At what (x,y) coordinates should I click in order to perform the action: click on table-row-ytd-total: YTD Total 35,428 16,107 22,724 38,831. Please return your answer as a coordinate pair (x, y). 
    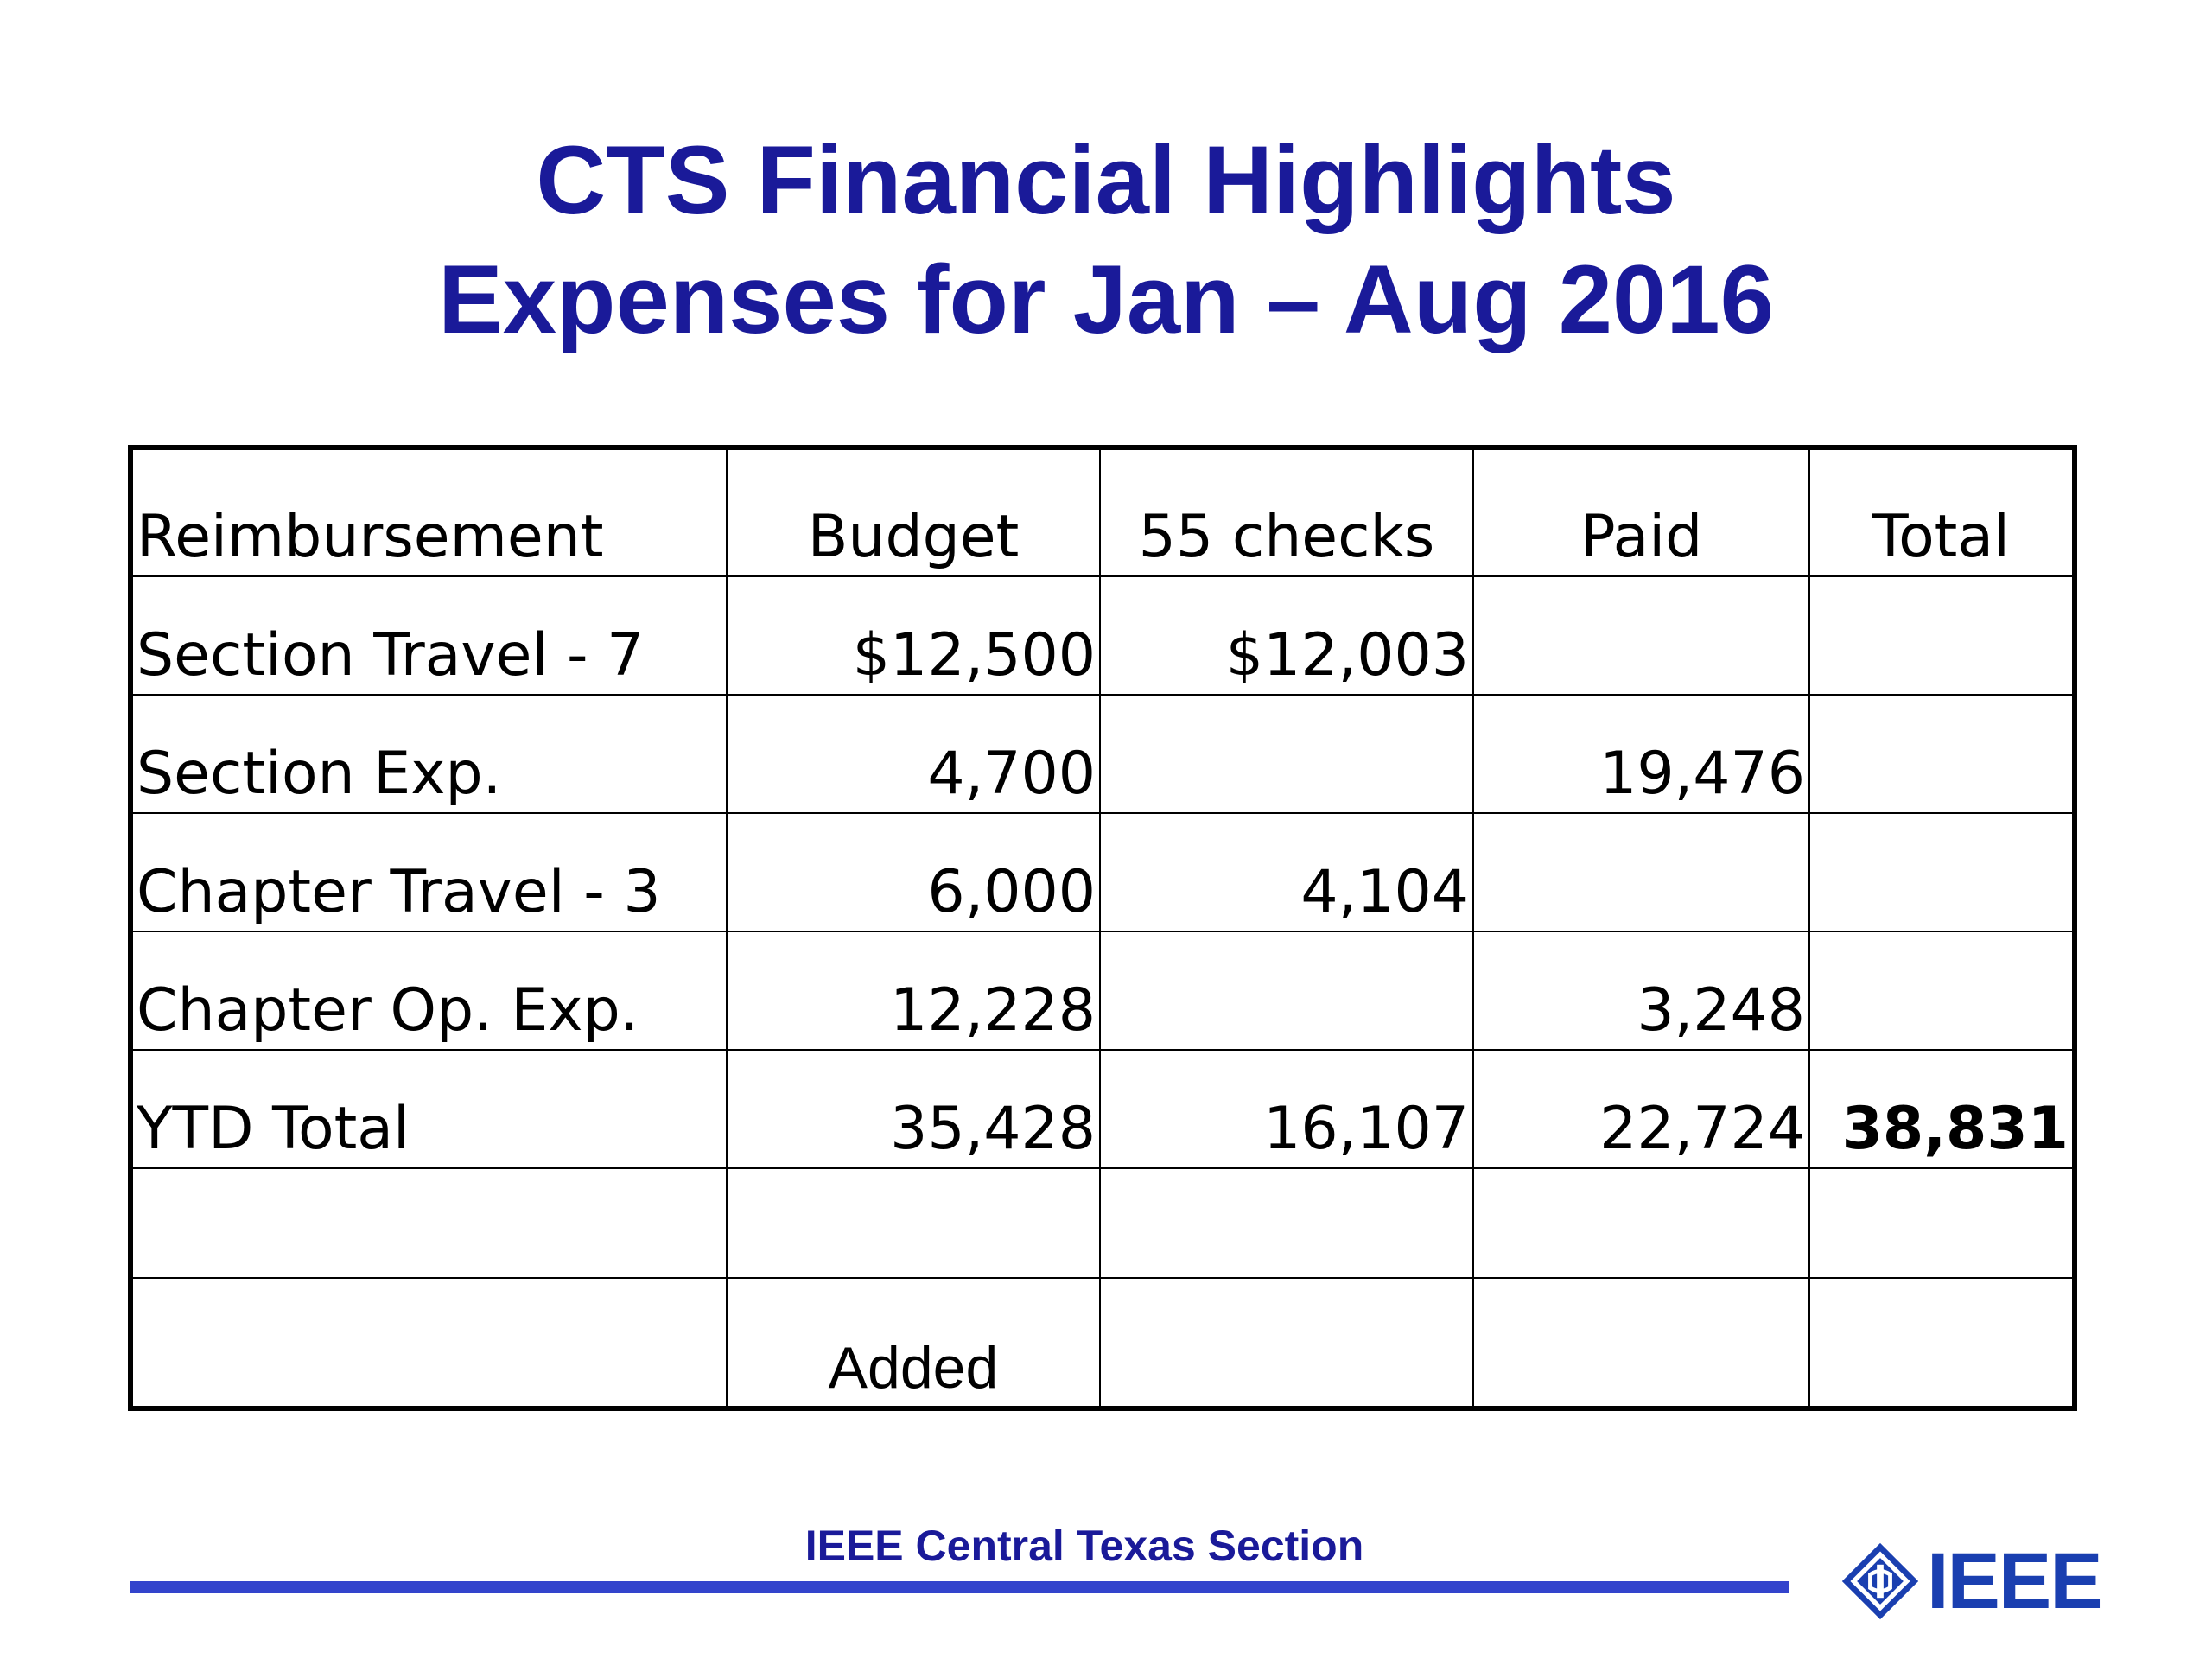
    Looking at the image, I should click on (1102, 1109).